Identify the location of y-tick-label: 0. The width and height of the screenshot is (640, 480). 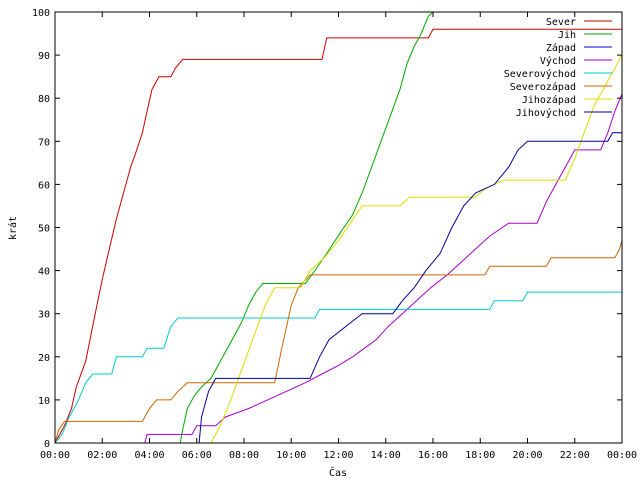
(47, 444).